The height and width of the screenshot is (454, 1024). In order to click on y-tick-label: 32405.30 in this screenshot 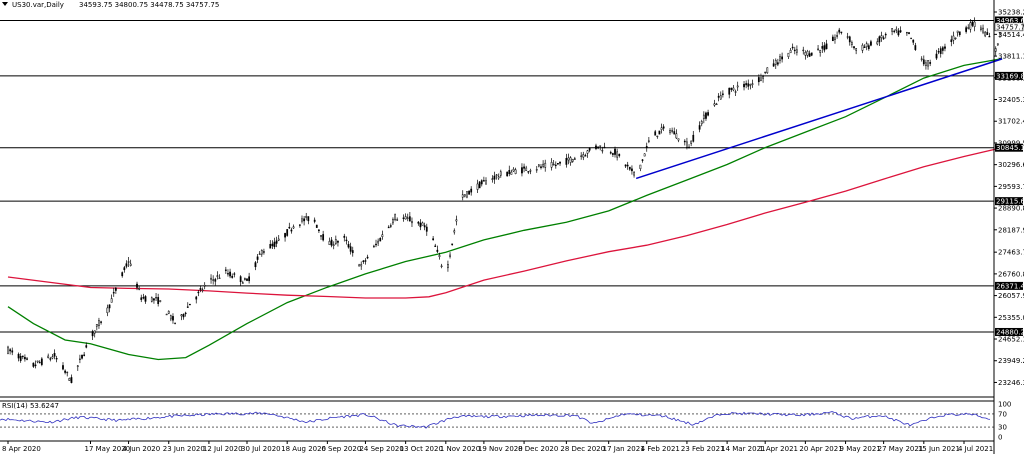, I will do `click(1011, 100)`.